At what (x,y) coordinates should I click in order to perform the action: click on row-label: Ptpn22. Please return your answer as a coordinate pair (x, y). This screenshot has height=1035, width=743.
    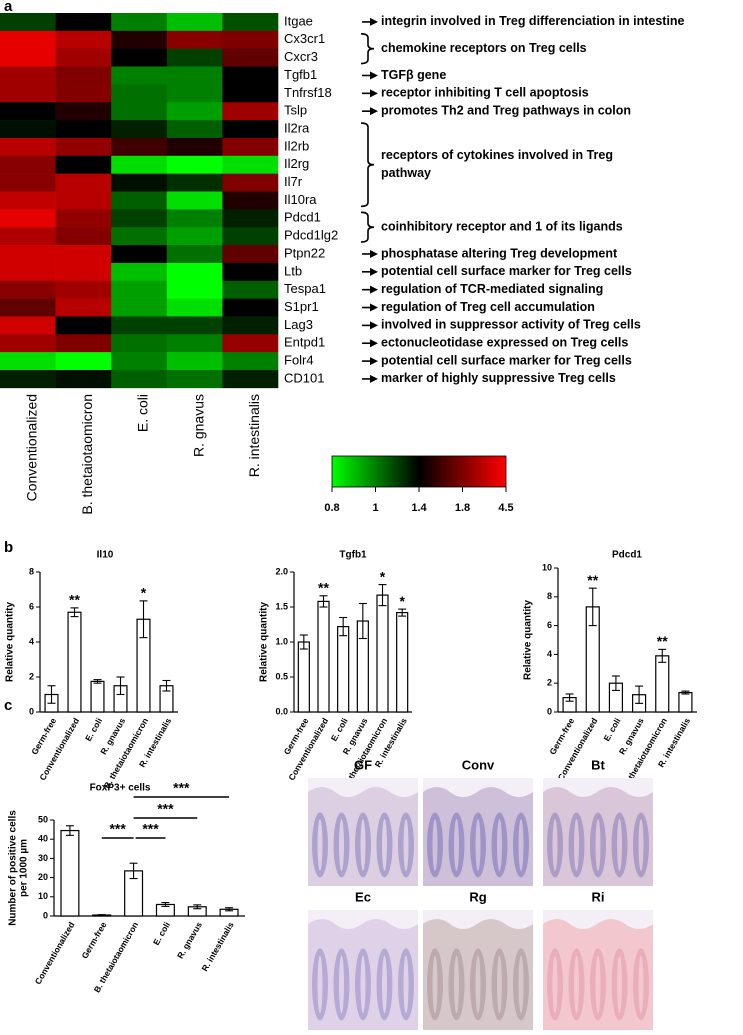
    Looking at the image, I should click on (304, 252).